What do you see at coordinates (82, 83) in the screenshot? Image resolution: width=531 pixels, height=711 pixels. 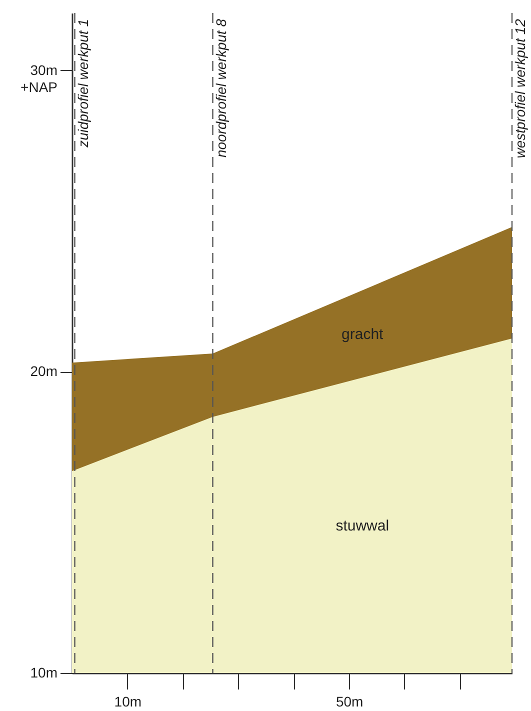 I see `ref-line-label: zuidprofiel werkput 1` at bounding box center [82, 83].